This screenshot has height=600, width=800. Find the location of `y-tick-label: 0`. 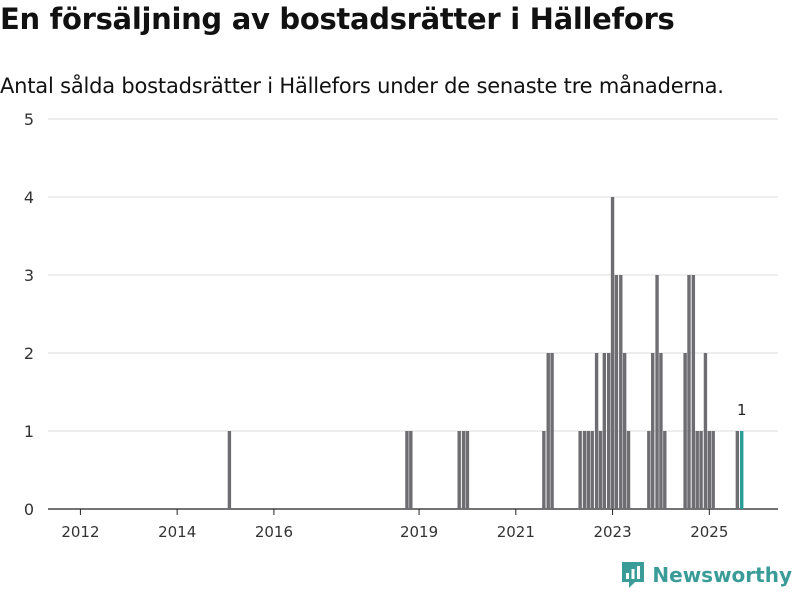

y-tick-label: 0 is located at coordinates (29, 509).